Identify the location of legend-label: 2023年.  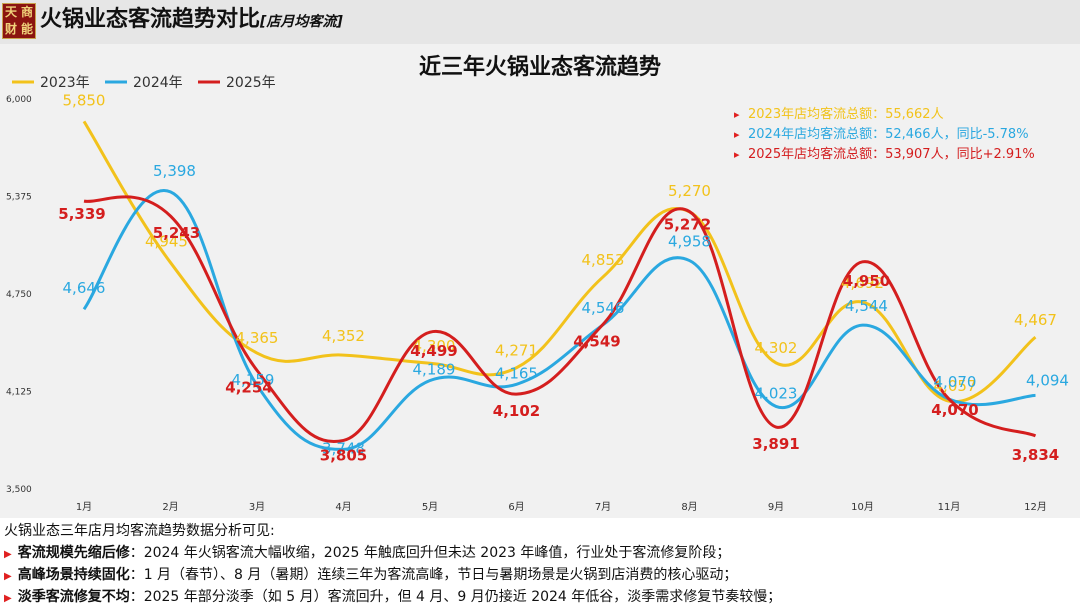
(65, 83).